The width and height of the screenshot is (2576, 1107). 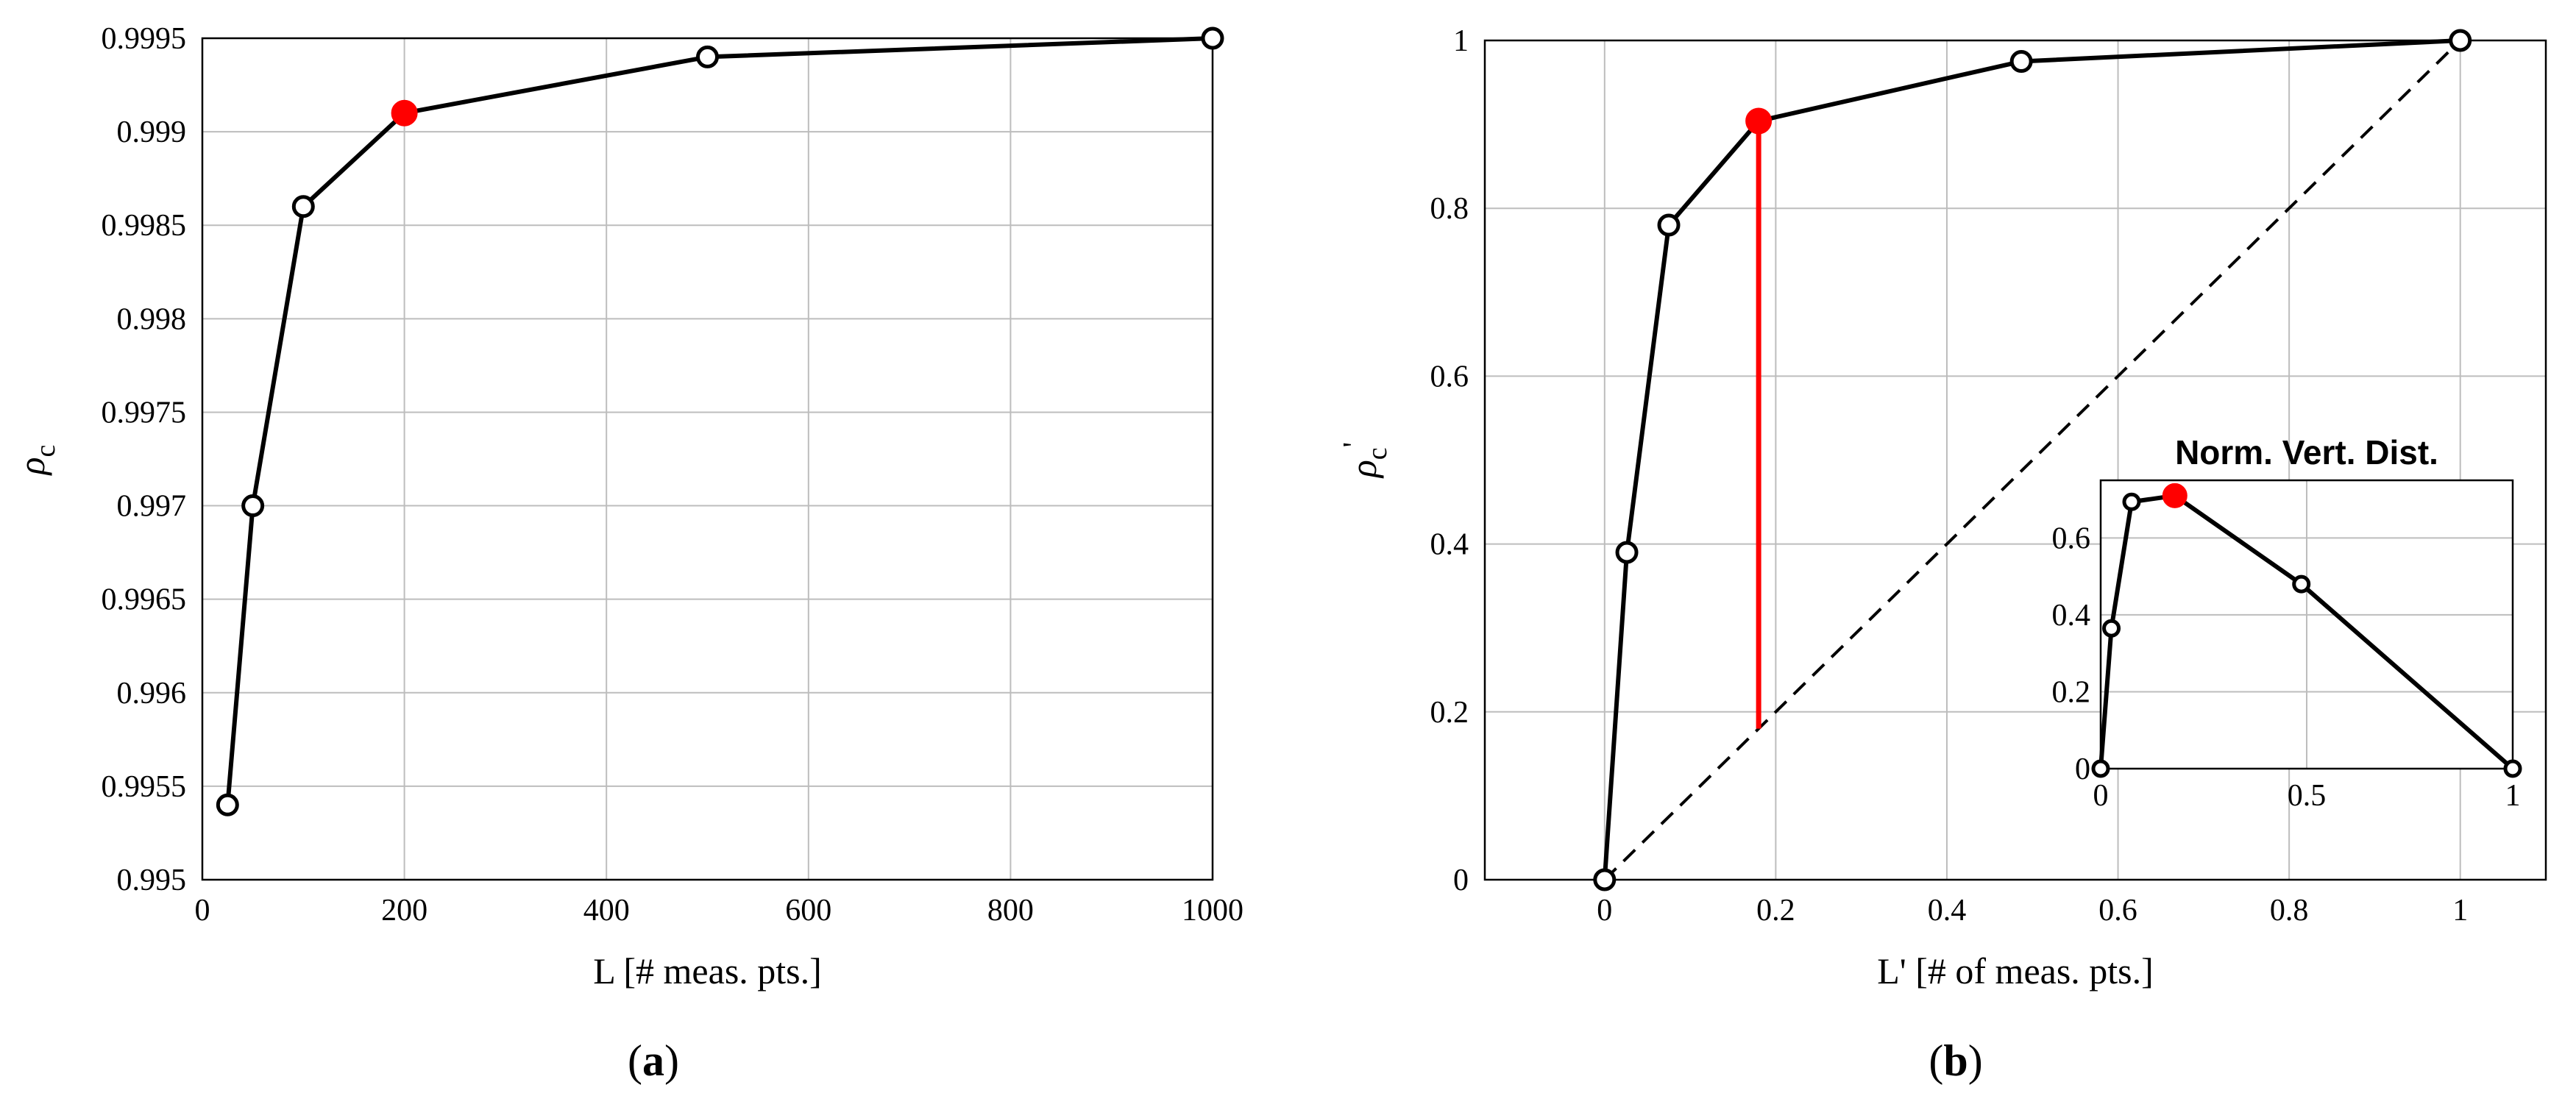 I want to click on chart-b-inset-plot-frame, so click(x=2306, y=624).